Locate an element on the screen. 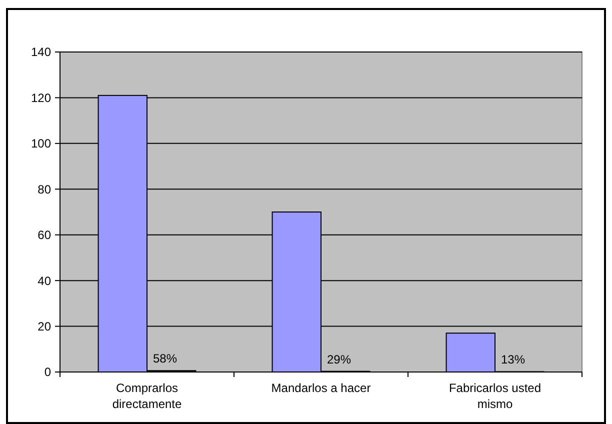 Image resolution: width=612 pixels, height=424 pixels. y-tick-label: 100 is located at coordinates (41, 143).